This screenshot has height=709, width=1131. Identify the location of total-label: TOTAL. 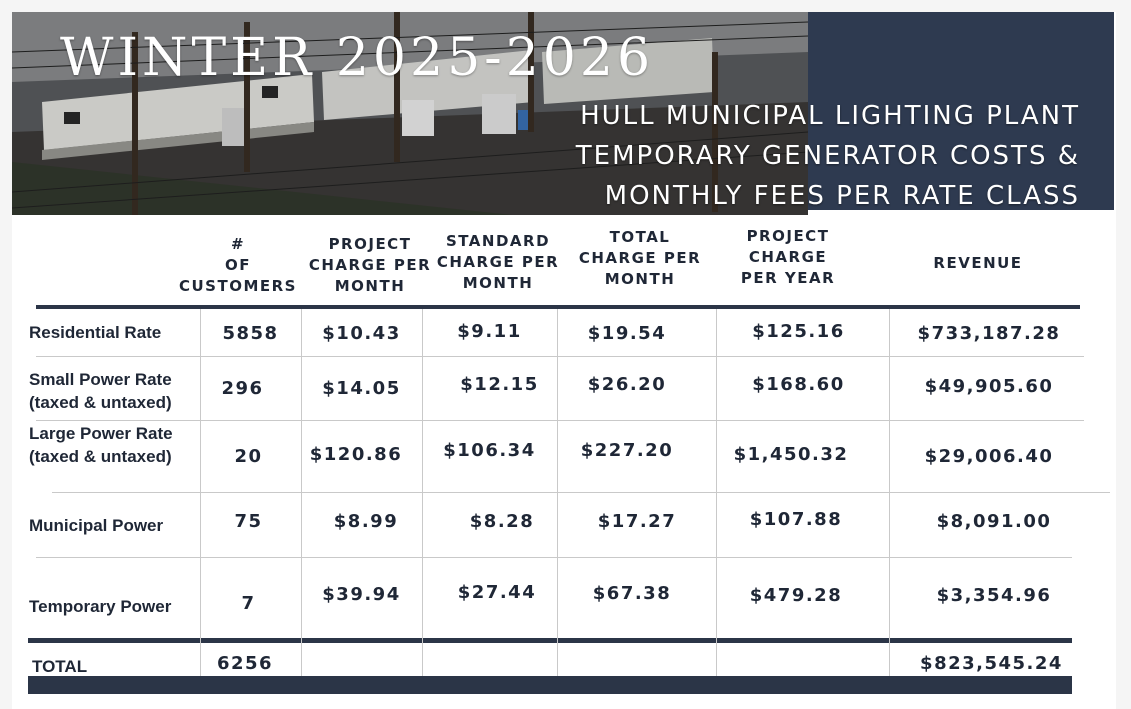
(60, 666).